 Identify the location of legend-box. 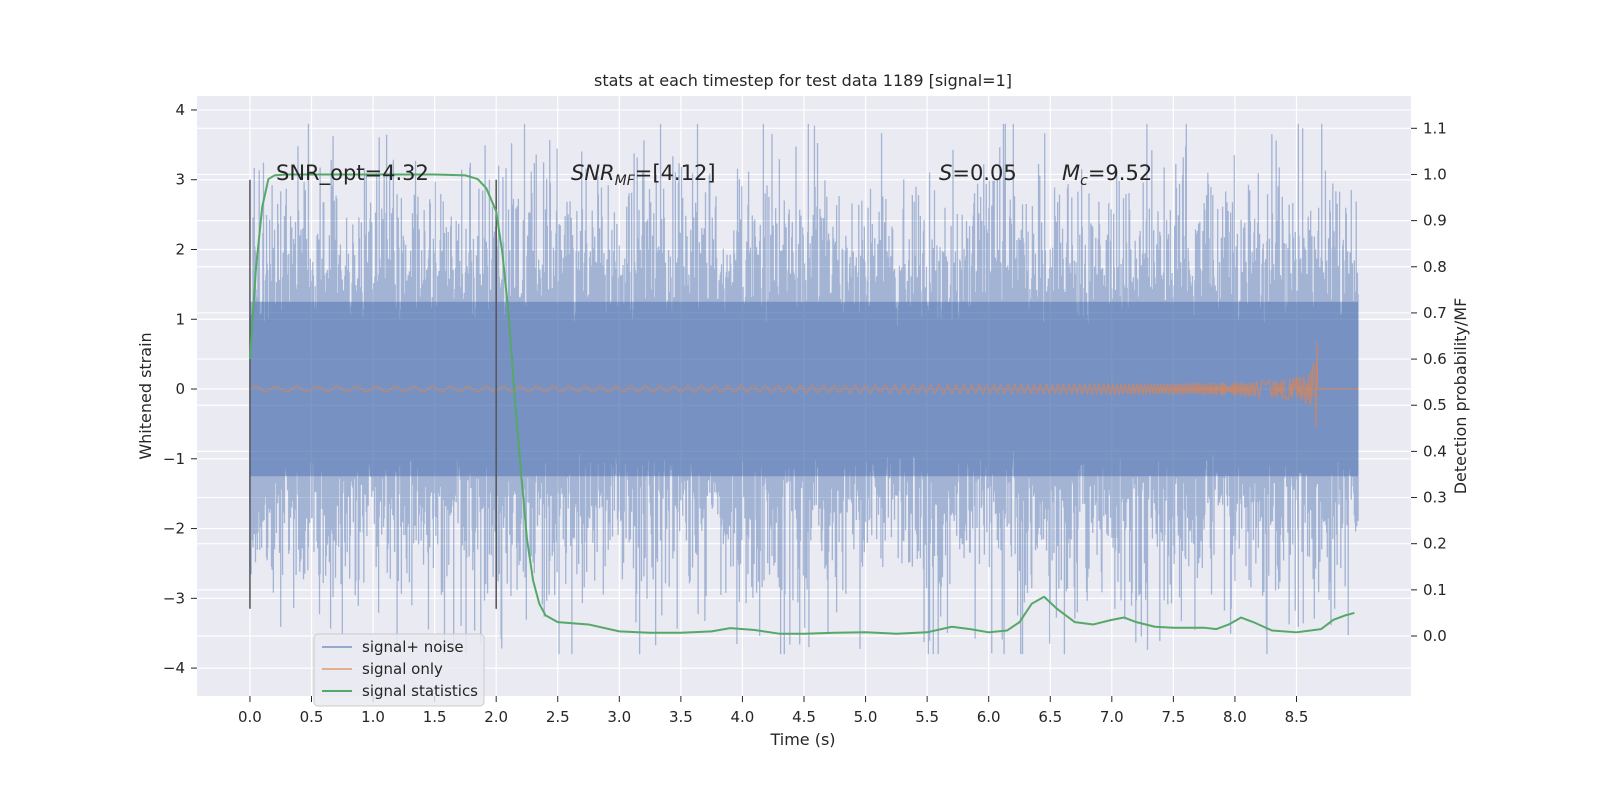
(399, 670).